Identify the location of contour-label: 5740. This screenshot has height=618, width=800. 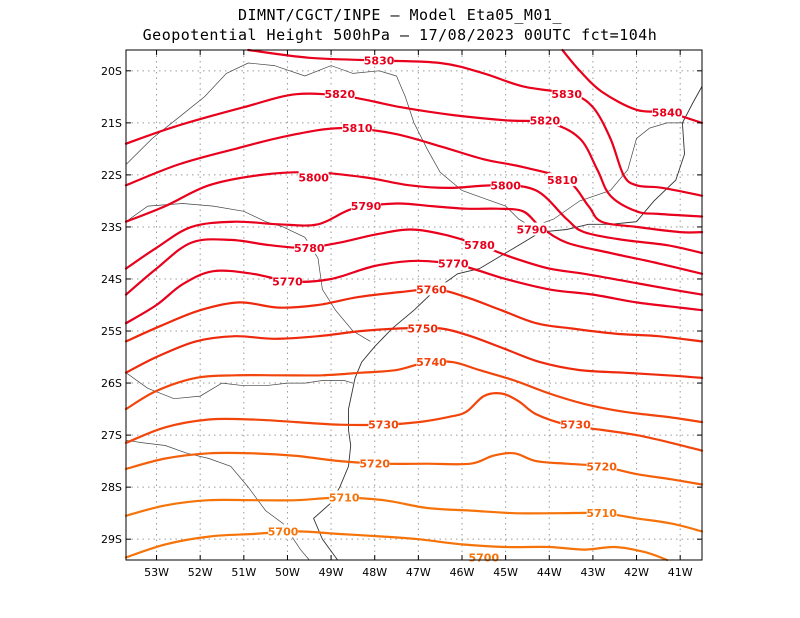
(431, 362).